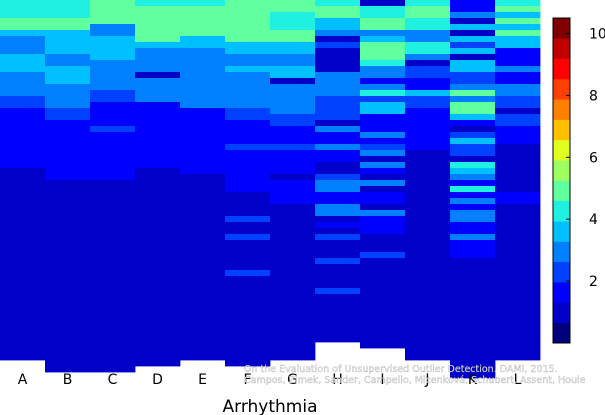 This screenshot has width=605, height=415. What do you see at coordinates (292, 380) in the screenshot?
I see `x-tick-label-G: G` at bounding box center [292, 380].